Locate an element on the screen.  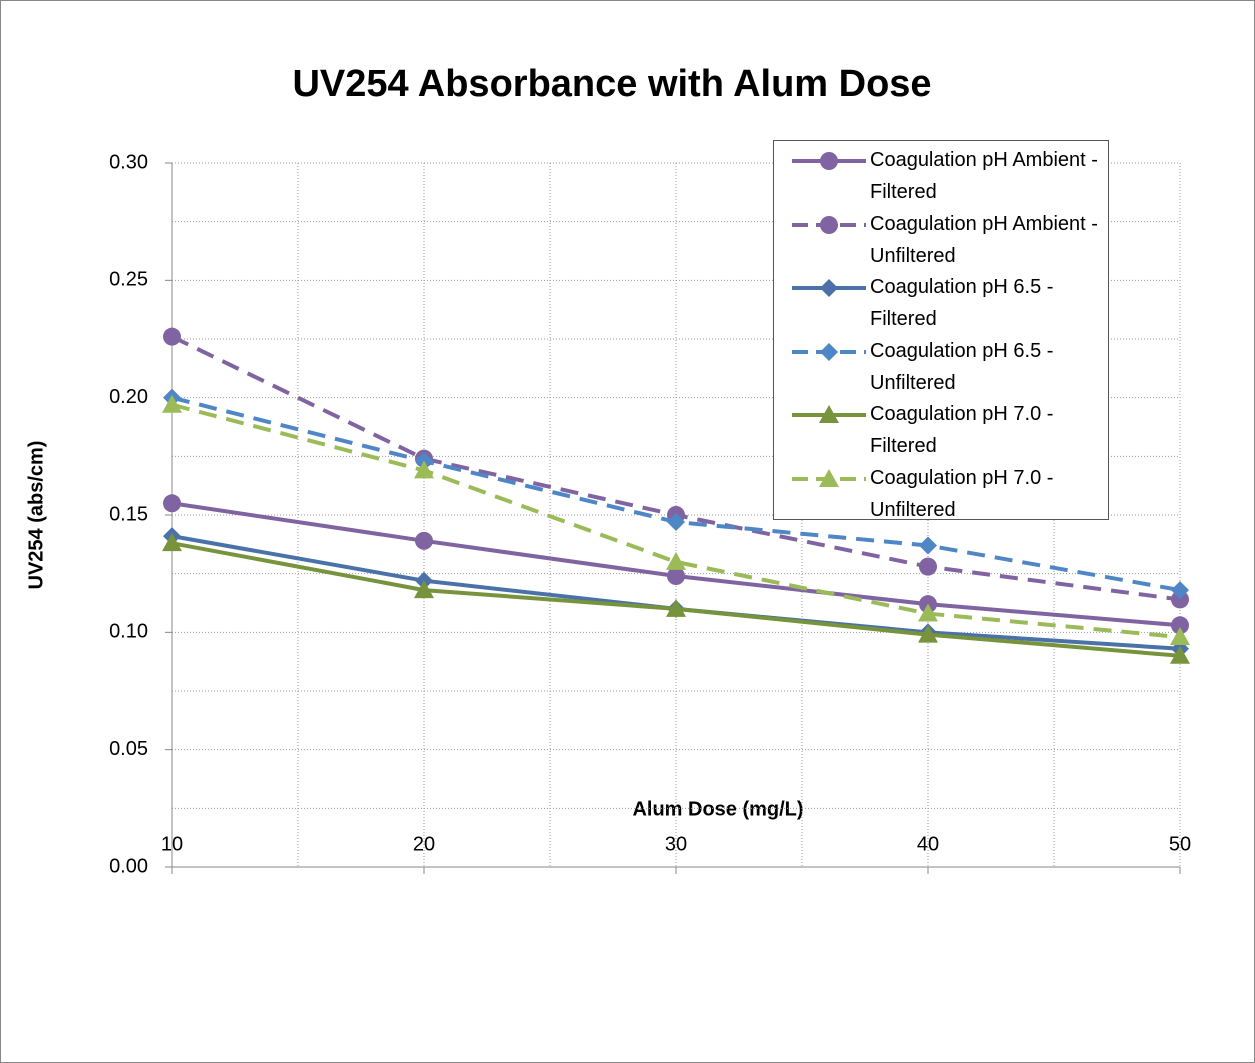
y-axis-label: UV254 (abs/cm) is located at coordinates (36, 515).